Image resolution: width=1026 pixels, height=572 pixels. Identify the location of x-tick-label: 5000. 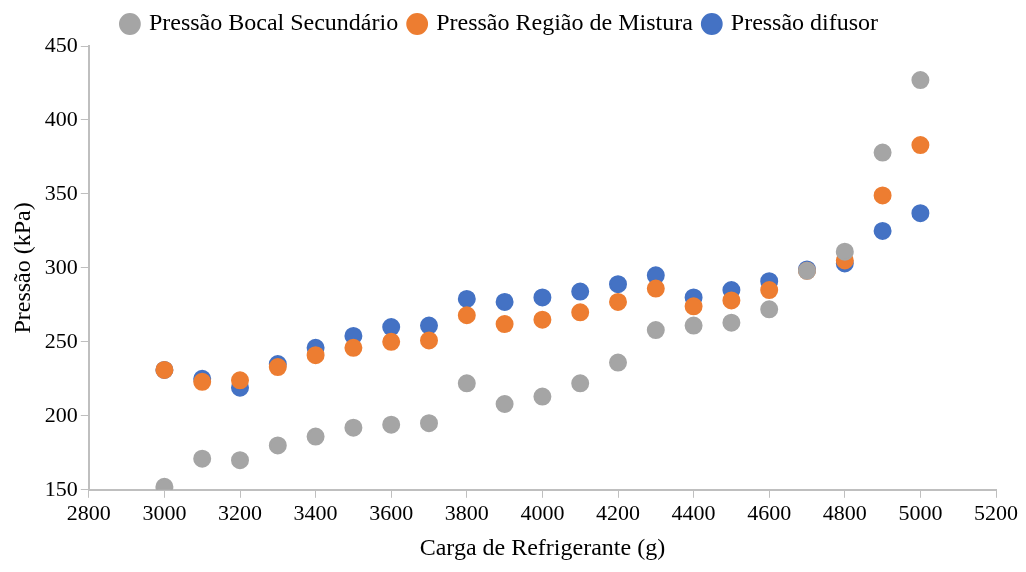
(920, 512).